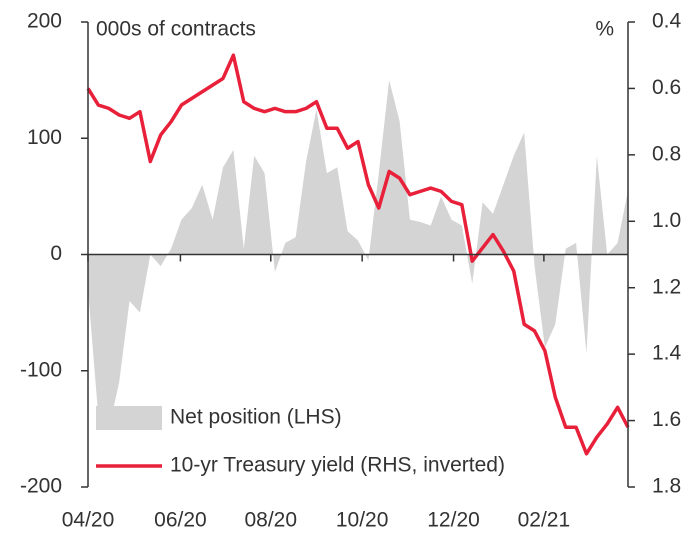  What do you see at coordinates (666, 220) in the screenshot?
I see `y2-tick-label: 1.0` at bounding box center [666, 220].